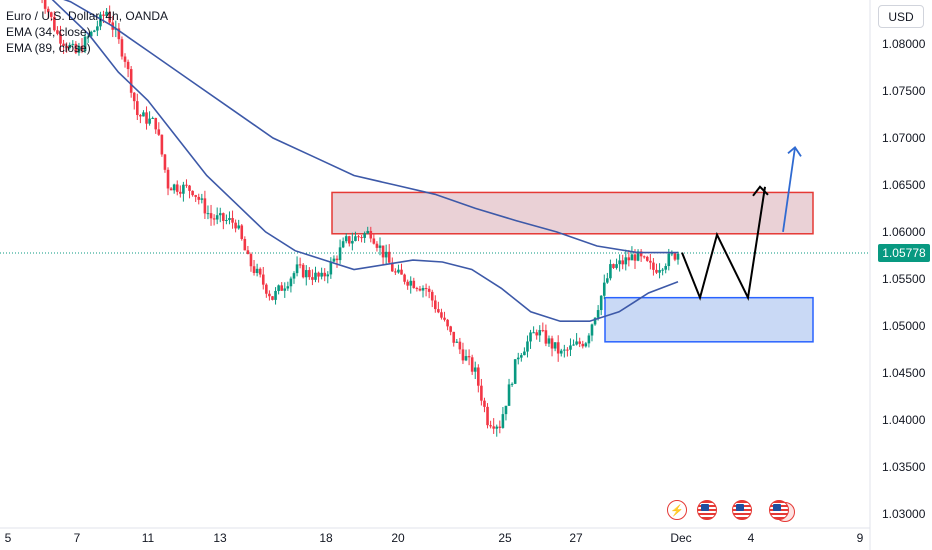  What do you see at coordinates (709, 319) in the screenshot?
I see `support-zone` at bounding box center [709, 319].